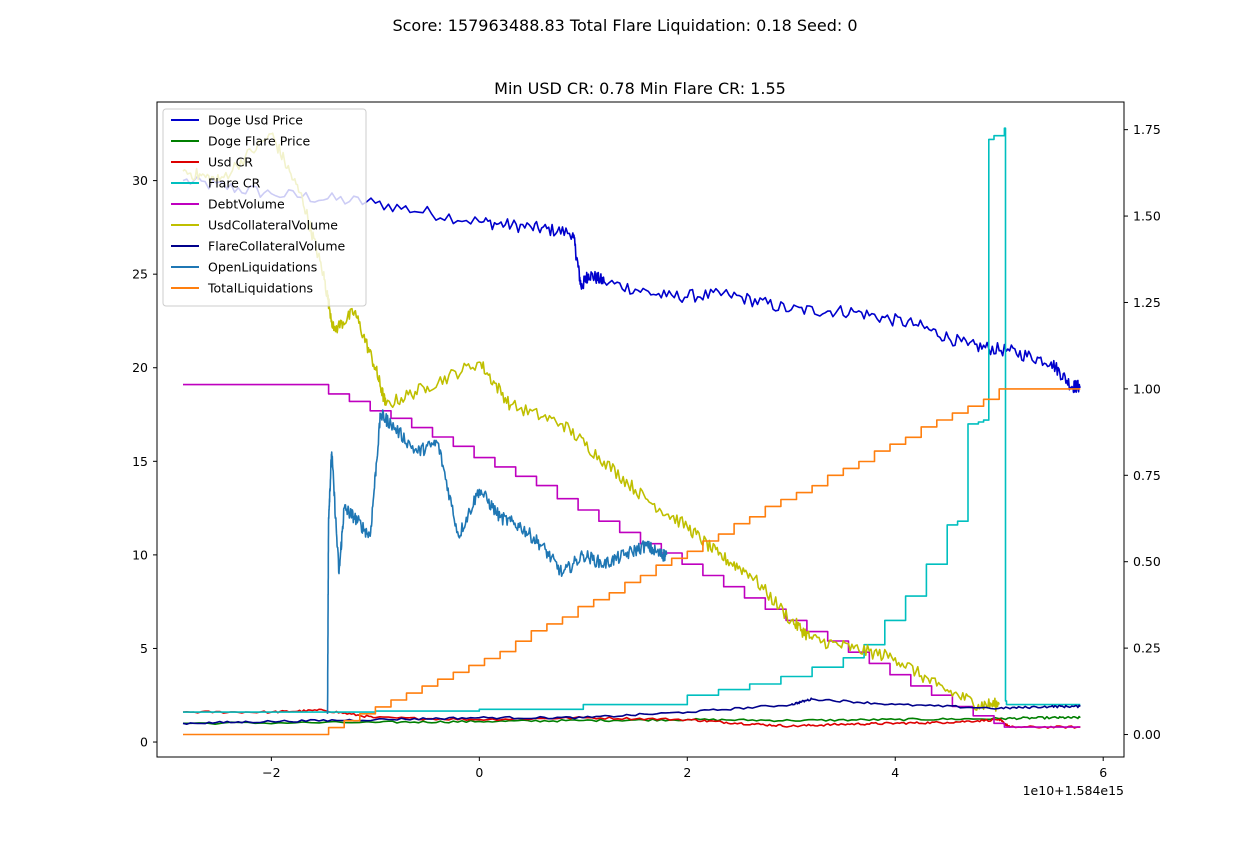 The height and width of the screenshot is (850, 1250). I want to click on legend-label: Flare CR, so click(234, 183).